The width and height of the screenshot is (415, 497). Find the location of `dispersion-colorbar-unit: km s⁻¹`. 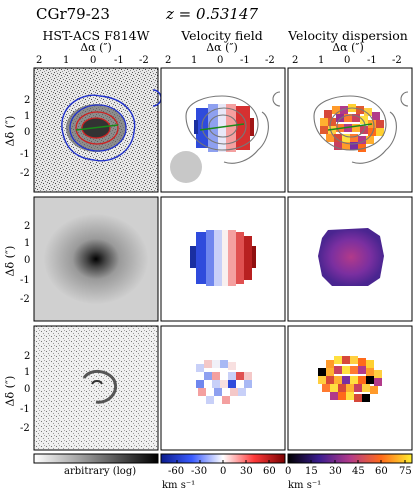

dispersion-colorbar-unit: km s⁻¹ is located at coordinates (305, 485).